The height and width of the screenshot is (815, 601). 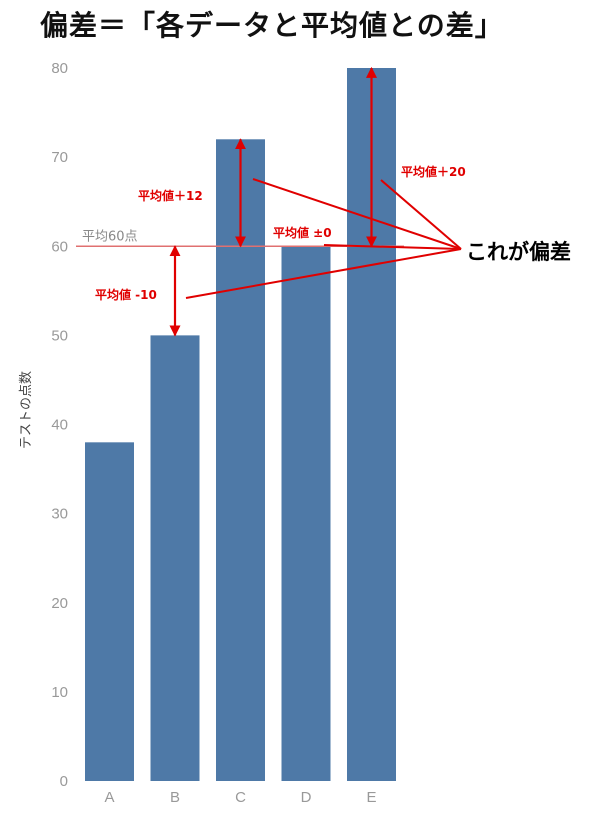 I want to click on y-tick-label: 50, so click(x=59, y=335).